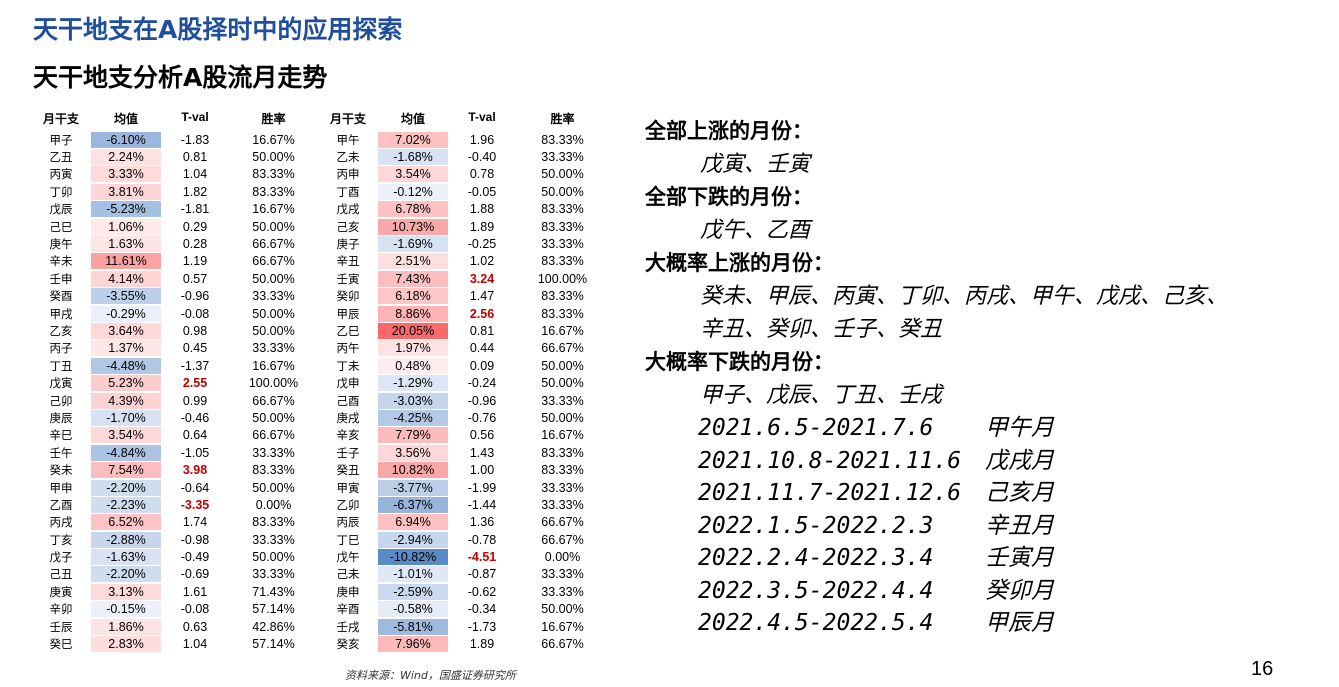 The image size is (1339, 687). Describe the element at coordinates (964, 296) in the screenshot. I see `likely-up-months-line1: 癸未、甲辰、丙寅、丁卯、丙戌、甲午、戊戌、己亥、` at that location.